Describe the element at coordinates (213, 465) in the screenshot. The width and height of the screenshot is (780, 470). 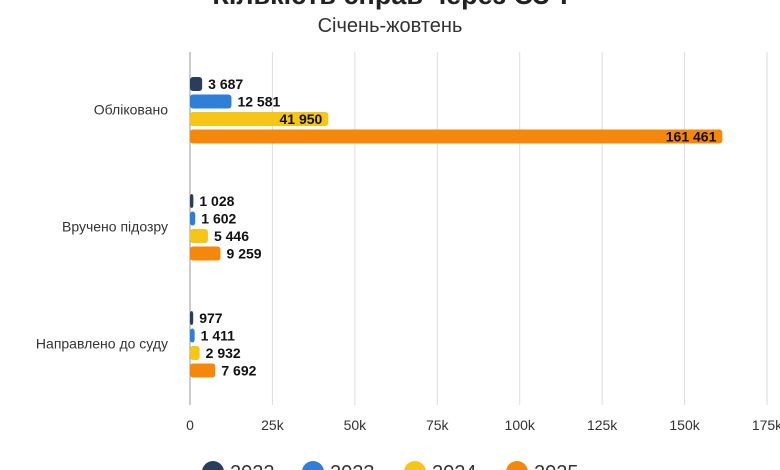
I see `legend-marker-2022` at that location.